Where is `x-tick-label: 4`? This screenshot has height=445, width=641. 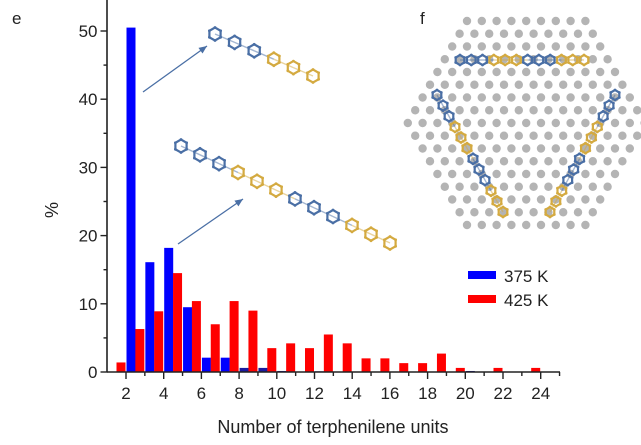 x-tick-label: 4 is located at coordinates (163, 393).